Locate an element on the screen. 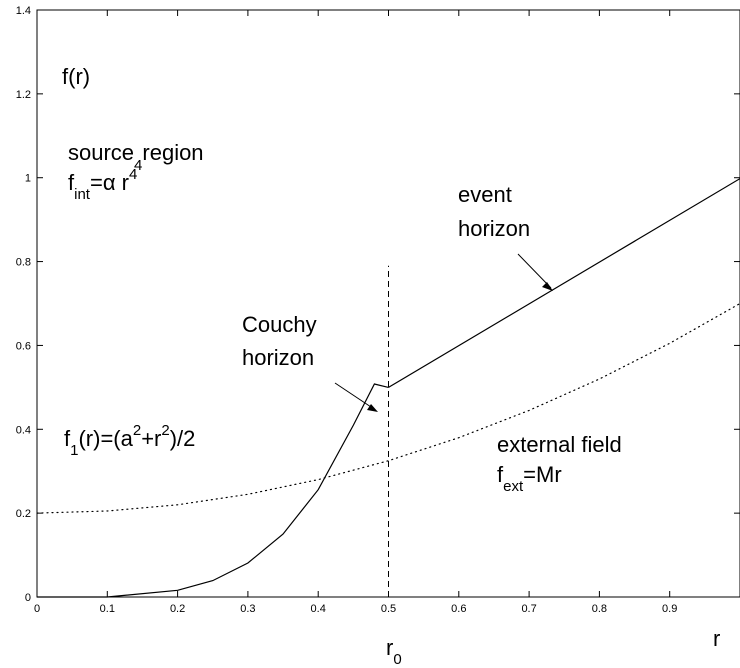 This screenshot has width=740, height=668. x-tick-label: 0.7 is located at coordinates (528, 609).